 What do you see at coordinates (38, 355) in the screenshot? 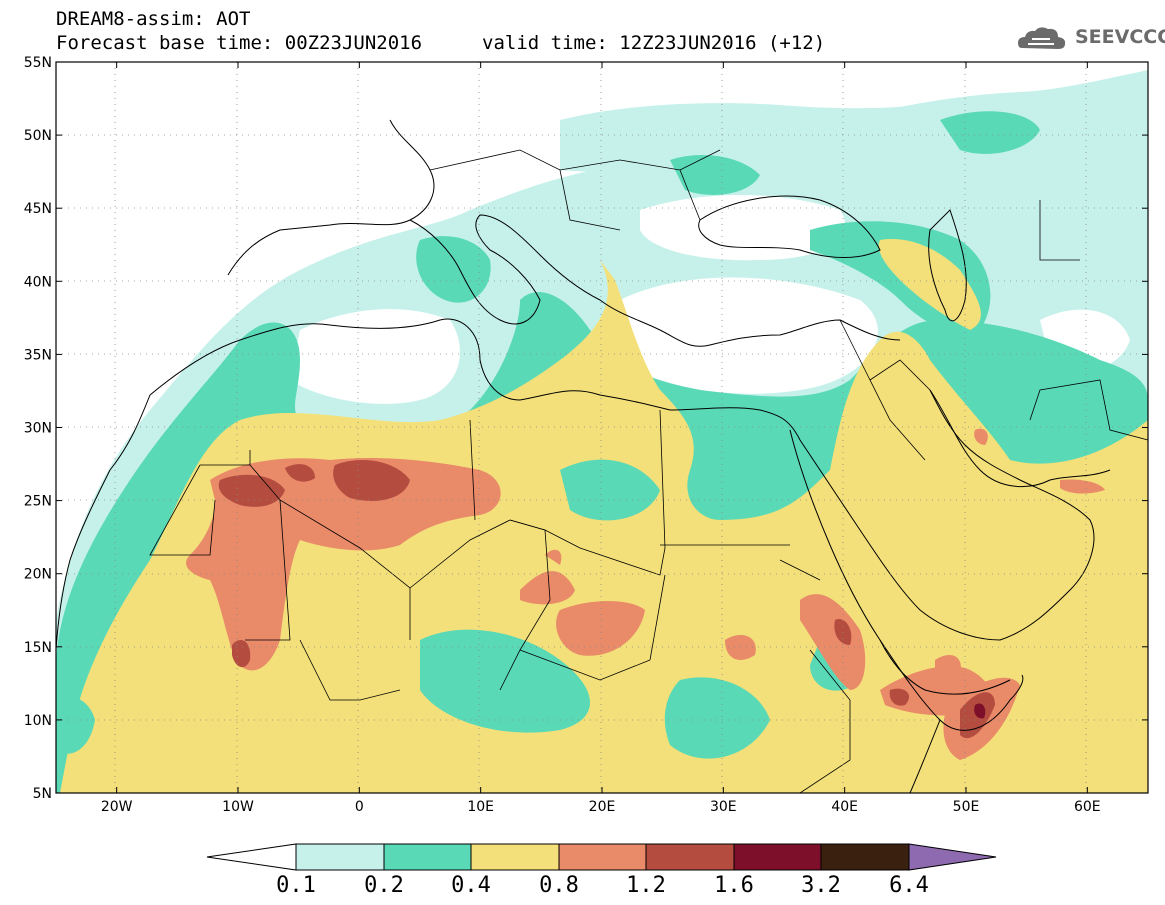
I see `lat-tick-label: 35N` at bounding box center [38, 355].